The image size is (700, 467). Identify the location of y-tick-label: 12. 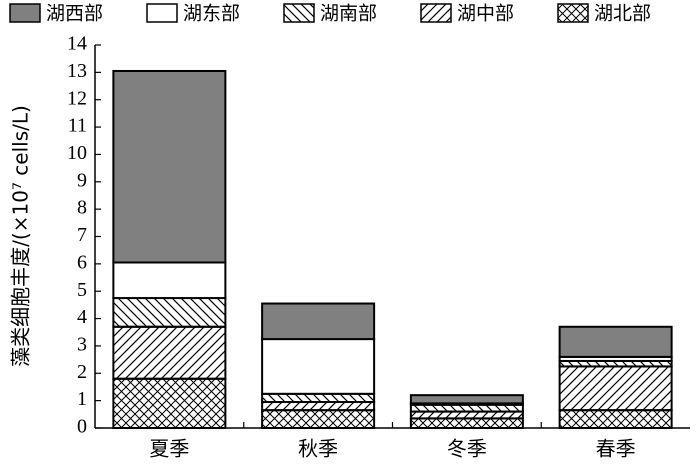
(77, 98).